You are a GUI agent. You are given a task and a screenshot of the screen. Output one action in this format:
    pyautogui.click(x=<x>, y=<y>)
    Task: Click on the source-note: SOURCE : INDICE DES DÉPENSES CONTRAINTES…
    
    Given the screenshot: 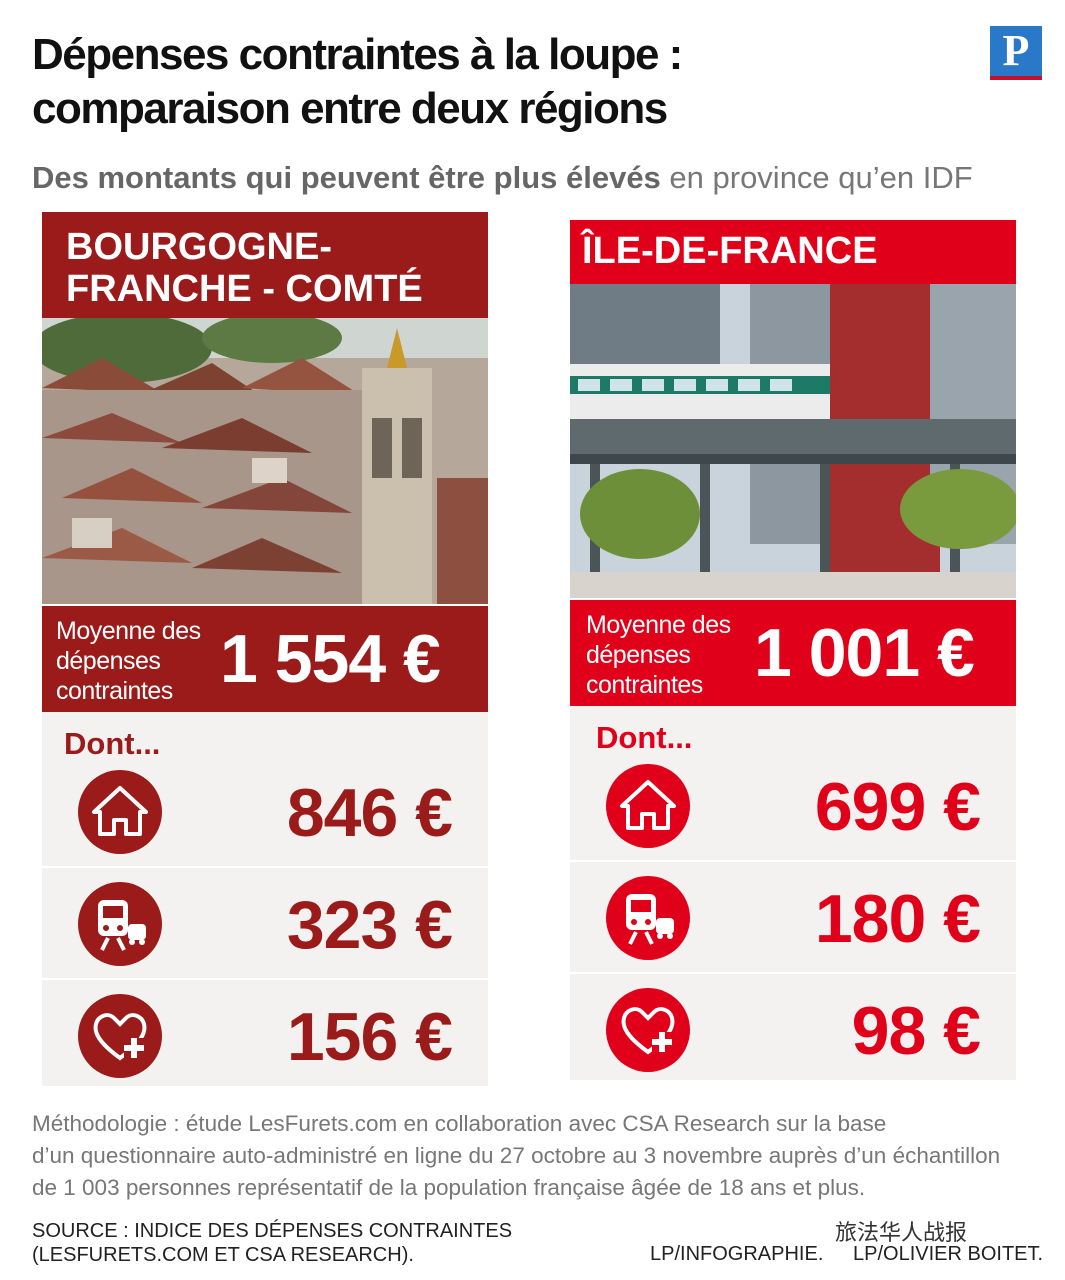 What is the action you would take?
    pyautogui.click(x=272, y=1243)
    